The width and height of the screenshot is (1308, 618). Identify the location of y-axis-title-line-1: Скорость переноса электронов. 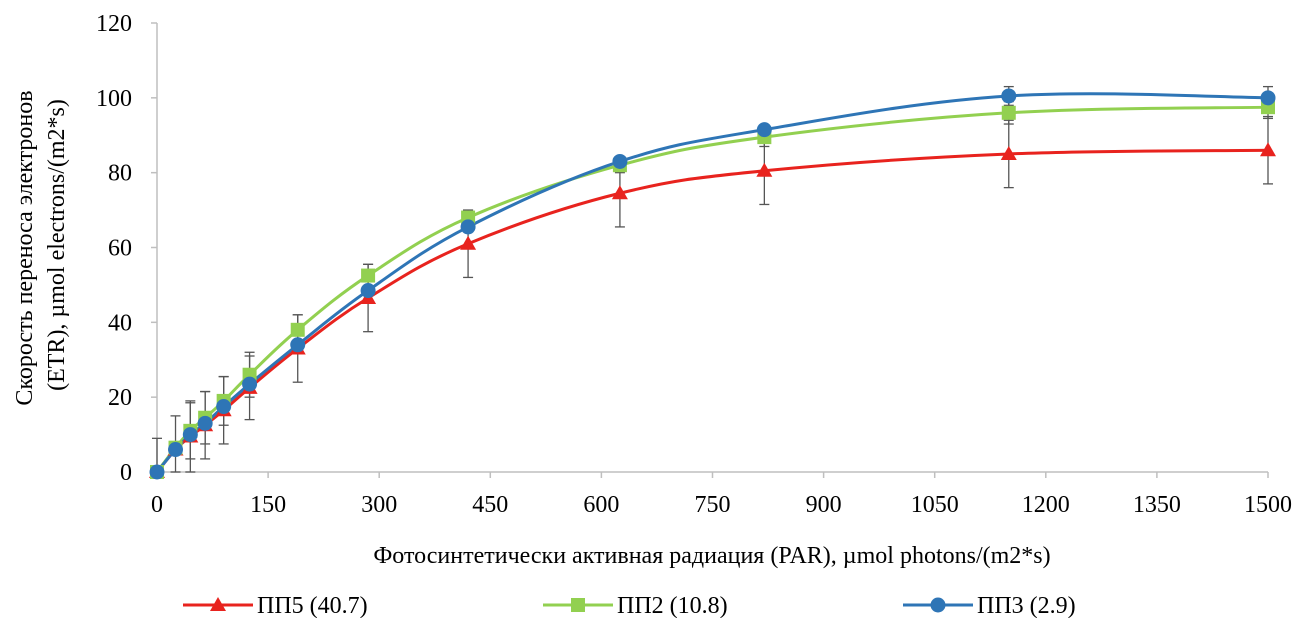
(25, 247).